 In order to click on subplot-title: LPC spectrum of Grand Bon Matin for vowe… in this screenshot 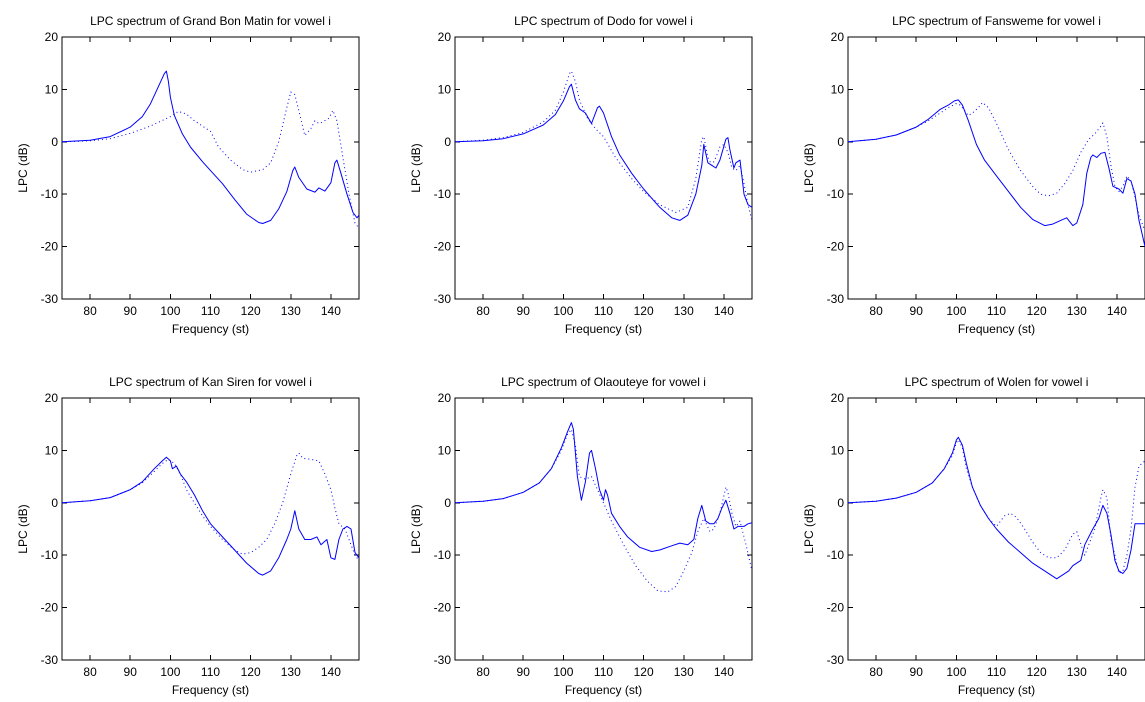, I will do `click(210, 21)`.